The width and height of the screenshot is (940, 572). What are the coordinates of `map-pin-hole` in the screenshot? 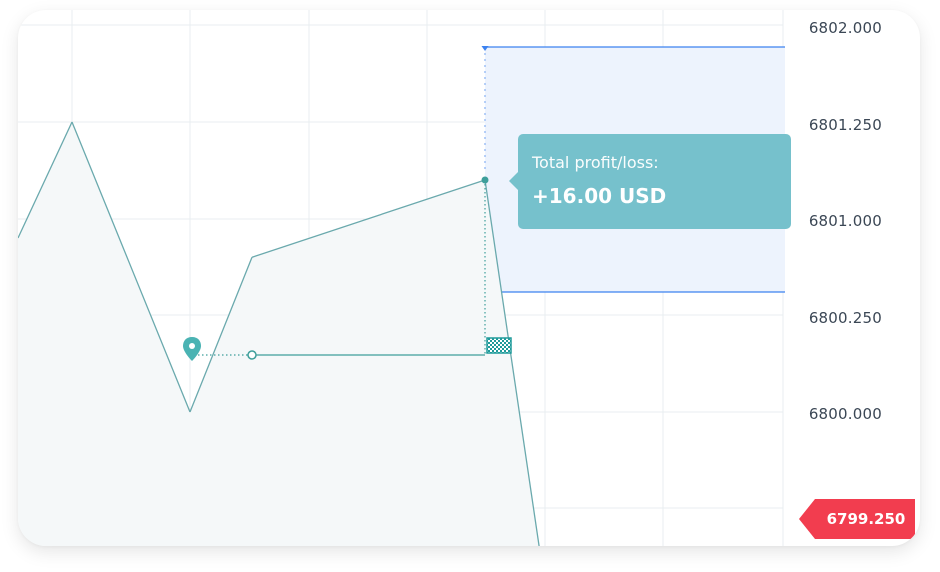 It's located at (192, 346).